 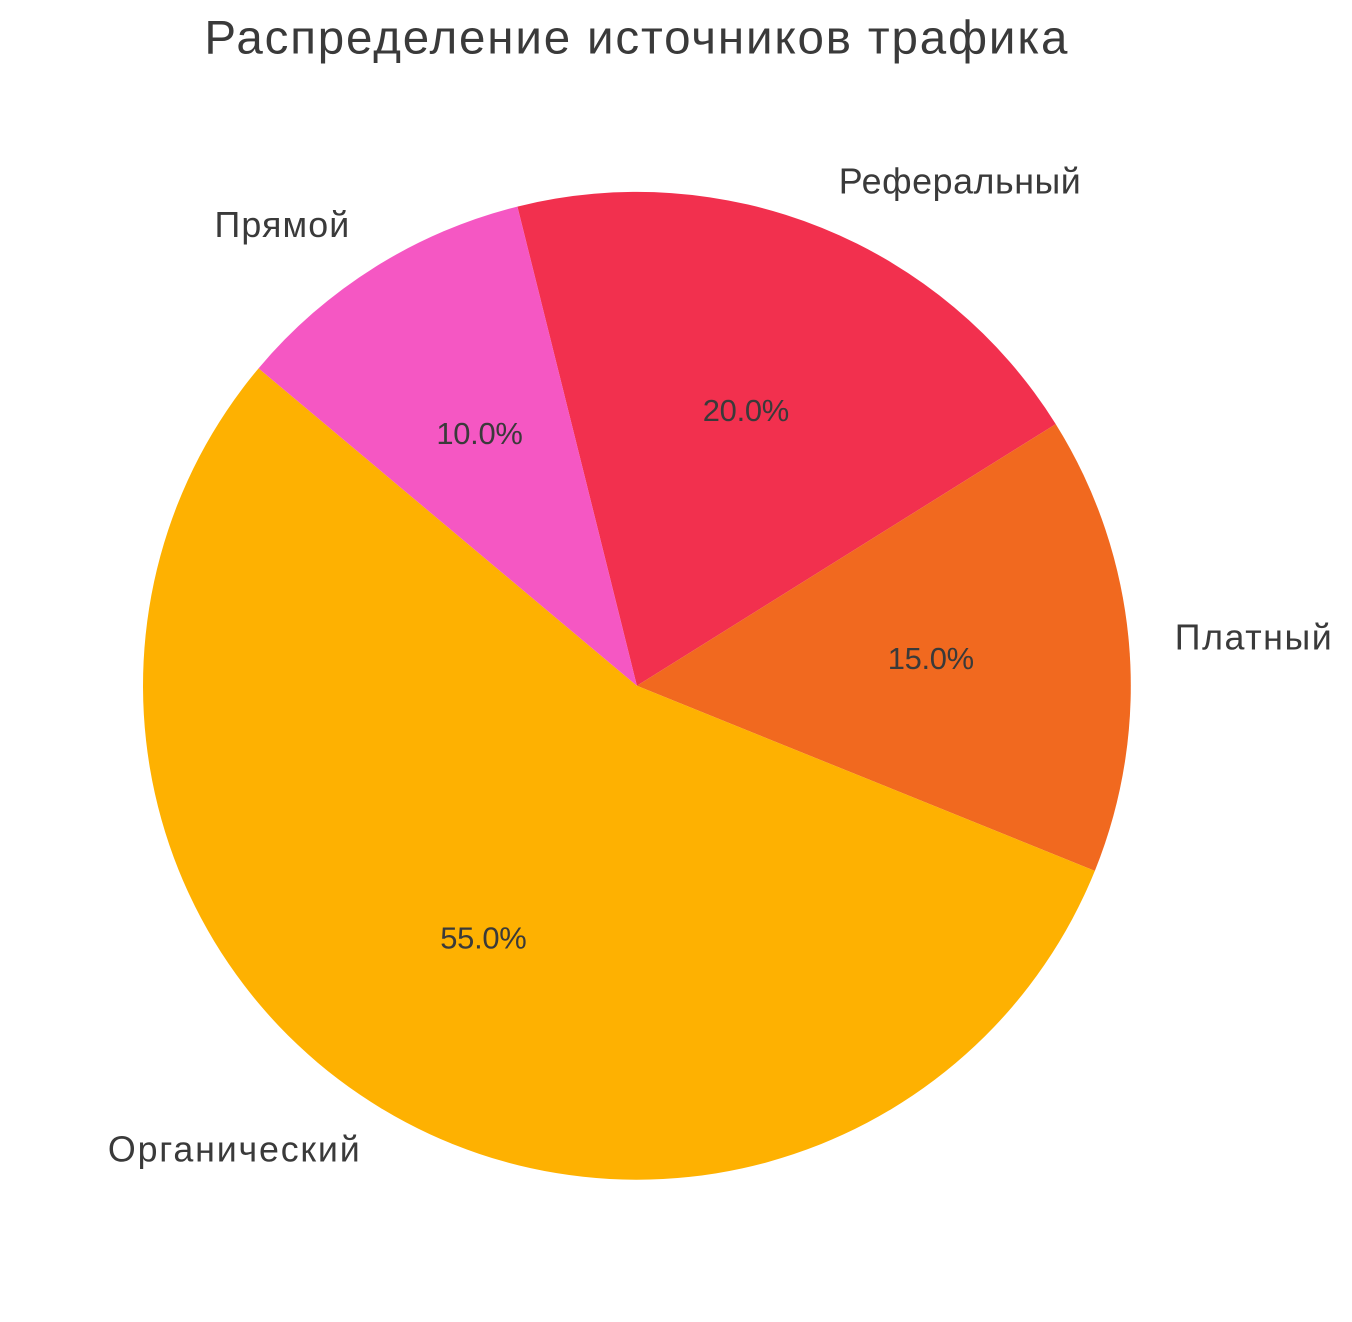 What do you see at coordinates (282, 225) in the screenshot?
I see `svg-text: Прямой` at bounding box center [282, 225].